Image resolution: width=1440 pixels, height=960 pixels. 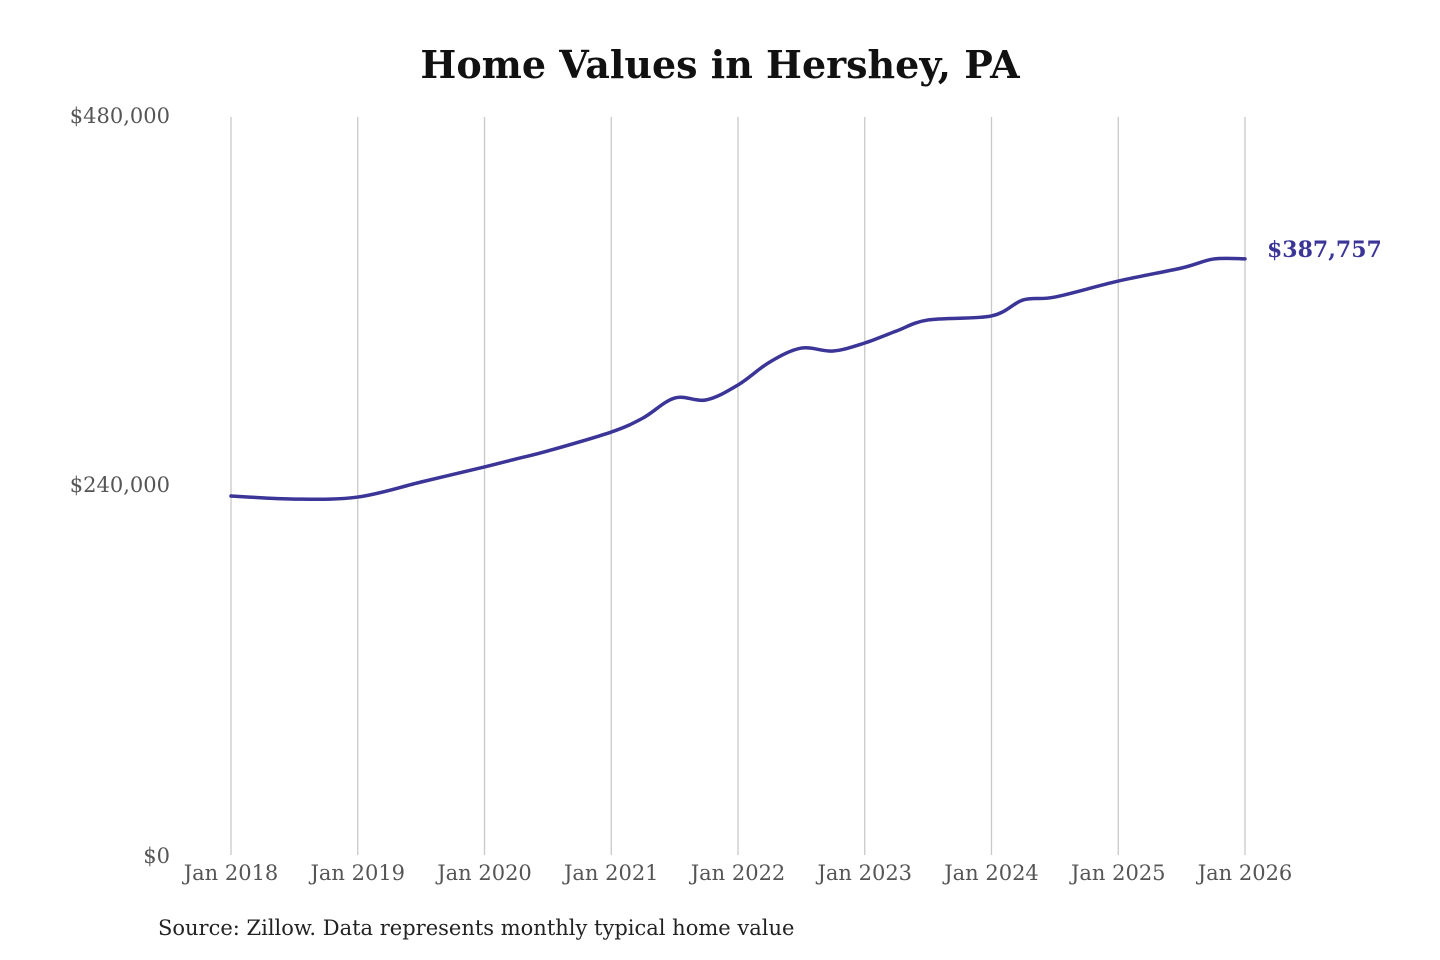 I want to click on y-tick-label: $480,000, so click(x=120, y=116).